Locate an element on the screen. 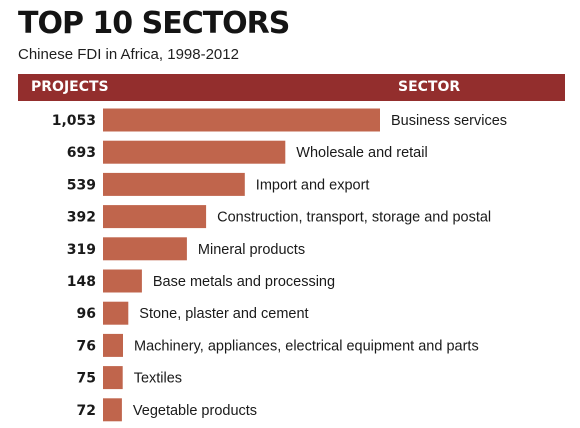  sector-label: Stone, plaster and cement is located at coordinates (223, 314).